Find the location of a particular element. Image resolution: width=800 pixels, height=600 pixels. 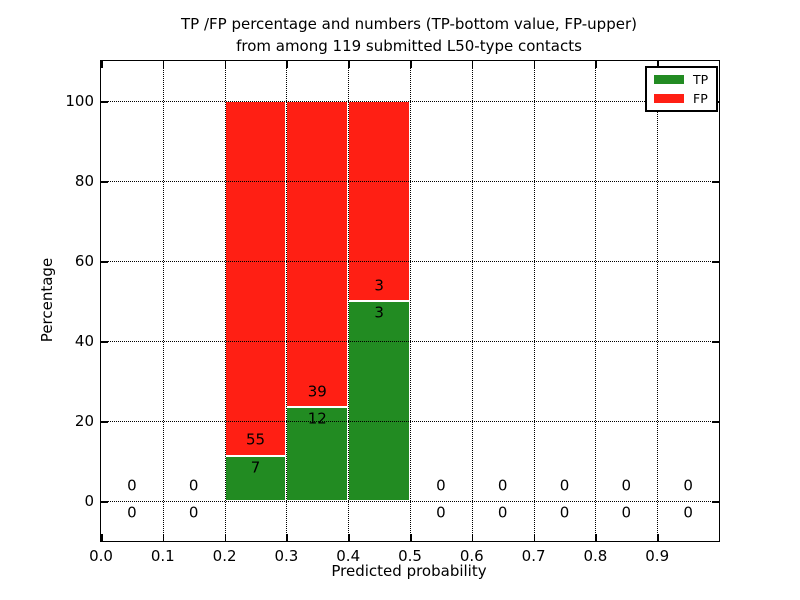

fp-count-label: 39 is located at coordinates (317, 391).